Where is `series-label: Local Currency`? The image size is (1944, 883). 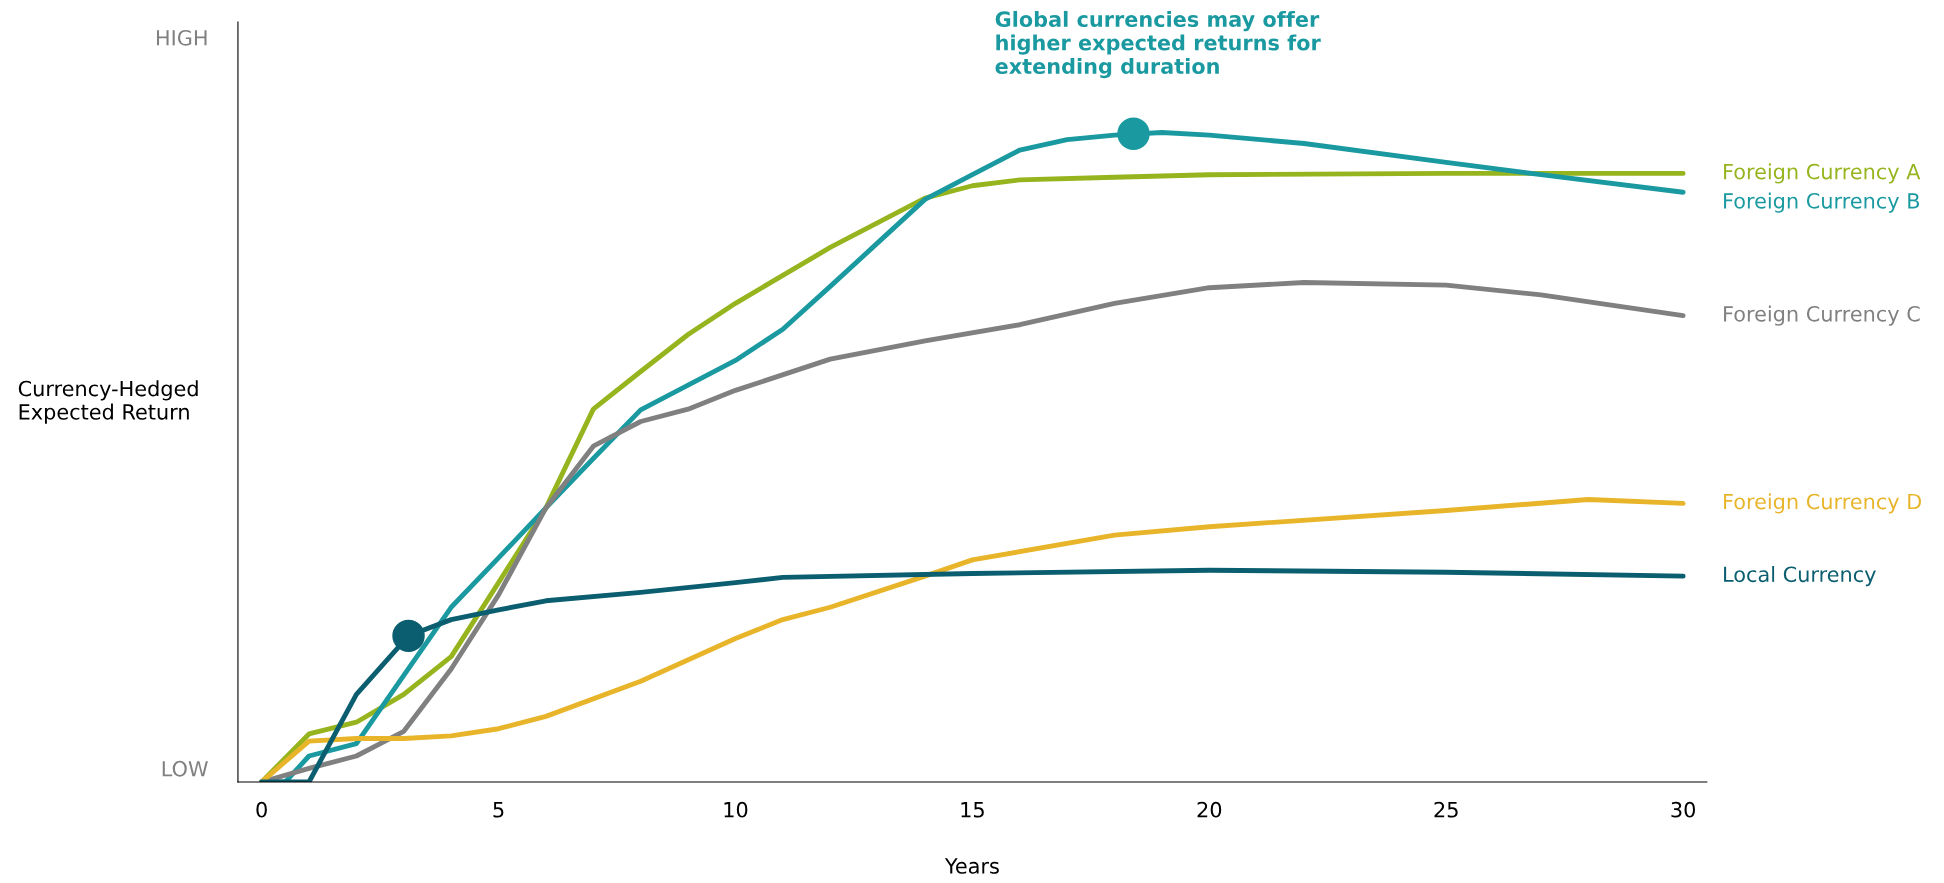
series-label: Local Currency is located at coordinates (1800, 576).